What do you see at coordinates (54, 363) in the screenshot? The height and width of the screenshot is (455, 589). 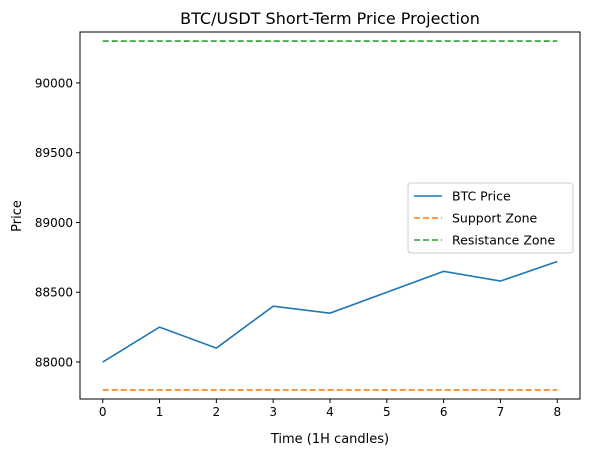 I see `y-tick-label: 88000` at bounding box center [54, 363].